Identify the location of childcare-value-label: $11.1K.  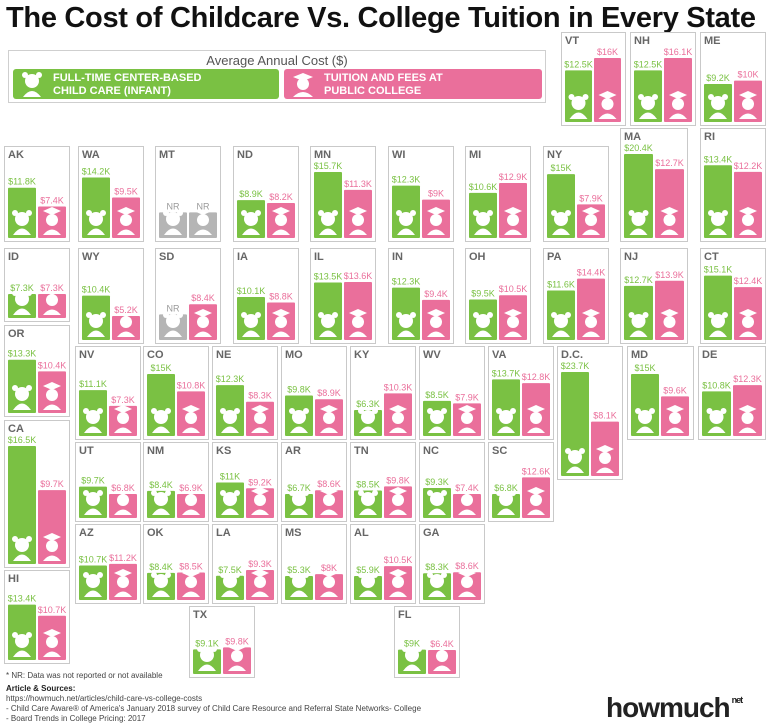
(93, 384).